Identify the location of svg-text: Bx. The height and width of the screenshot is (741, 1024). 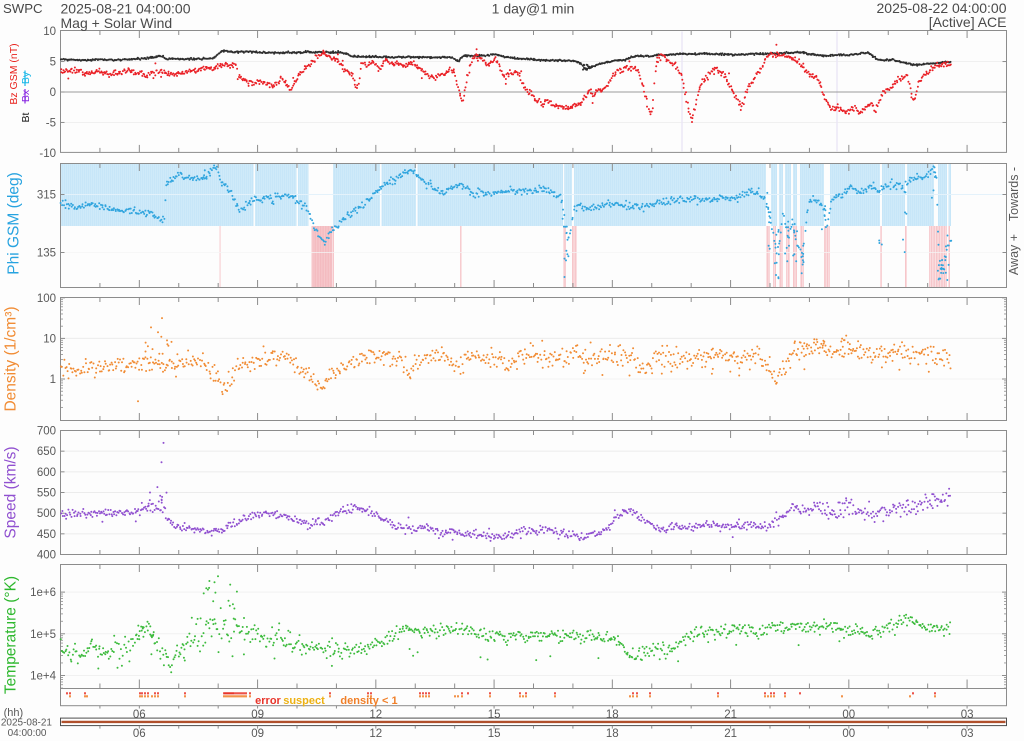
(26, 95).